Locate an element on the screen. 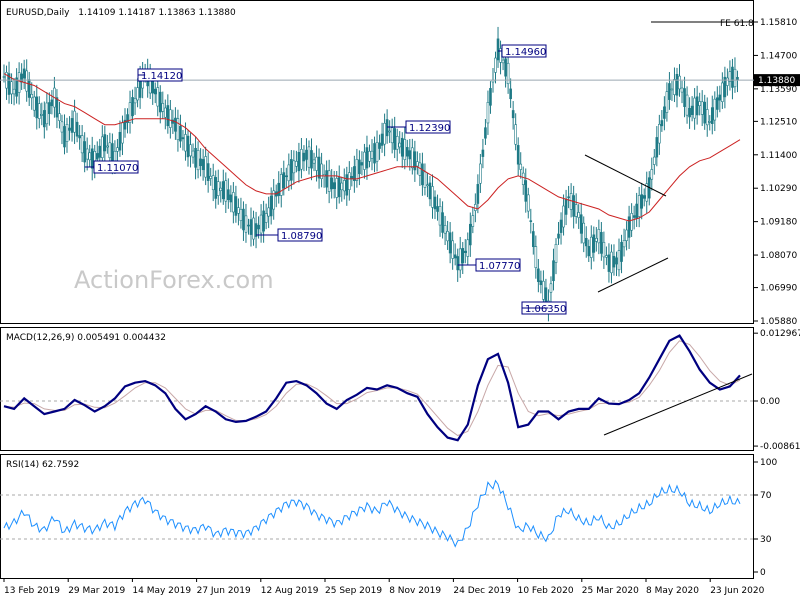 The image size is (800, 600). y-tick-label: 1.15810 is located at coordinates (778, 23).